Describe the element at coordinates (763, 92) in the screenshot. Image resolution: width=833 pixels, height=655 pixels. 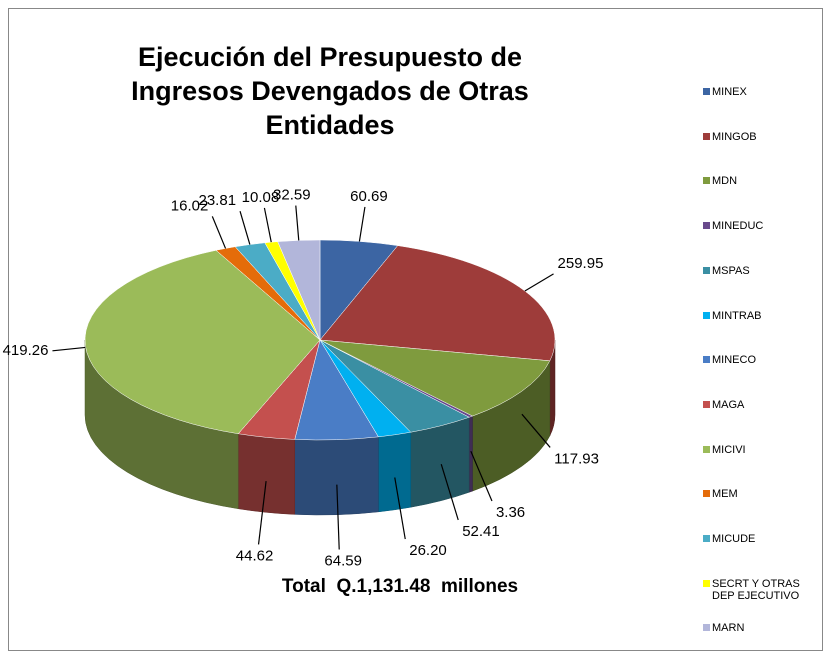
I see `legend-item: MINEX` at that location.